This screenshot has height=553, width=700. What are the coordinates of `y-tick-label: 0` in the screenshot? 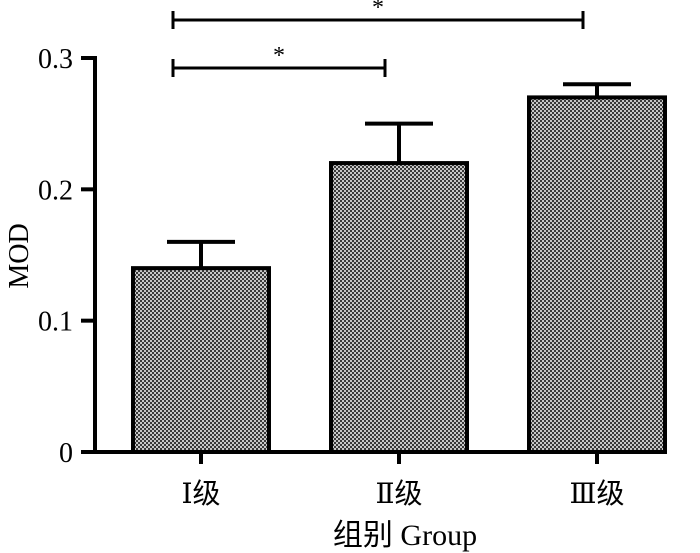 It's located at (66, 453).